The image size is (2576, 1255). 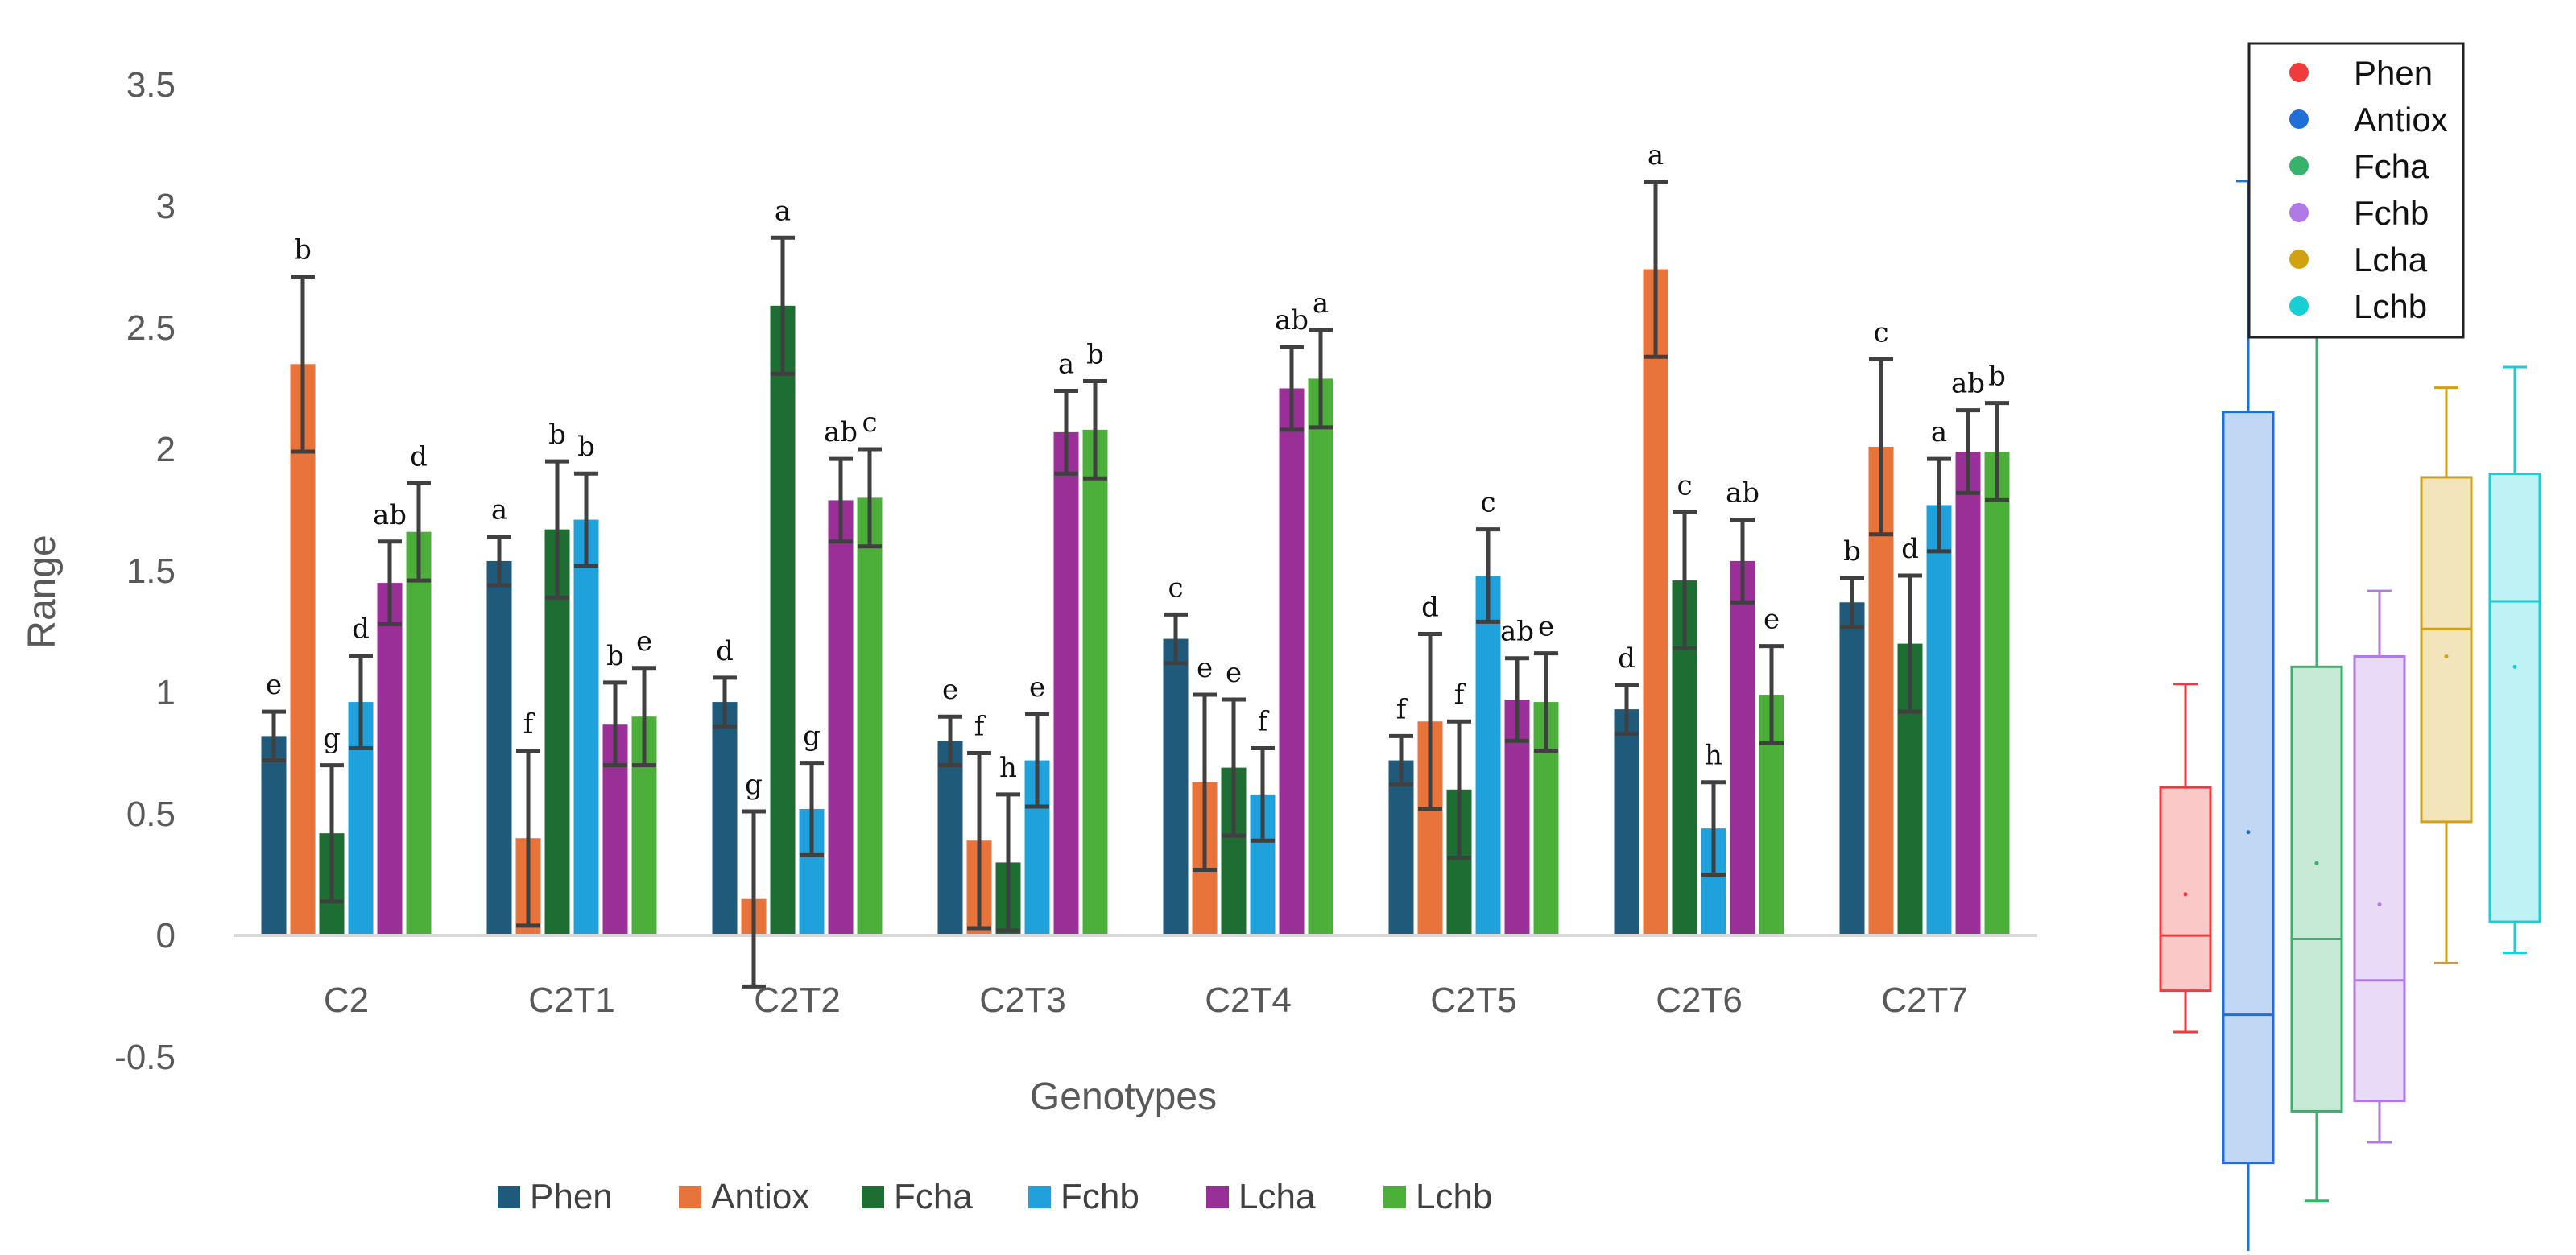 I want to click on x-tick-label-c2t2: C2T2, so click(x=798, y=1000).